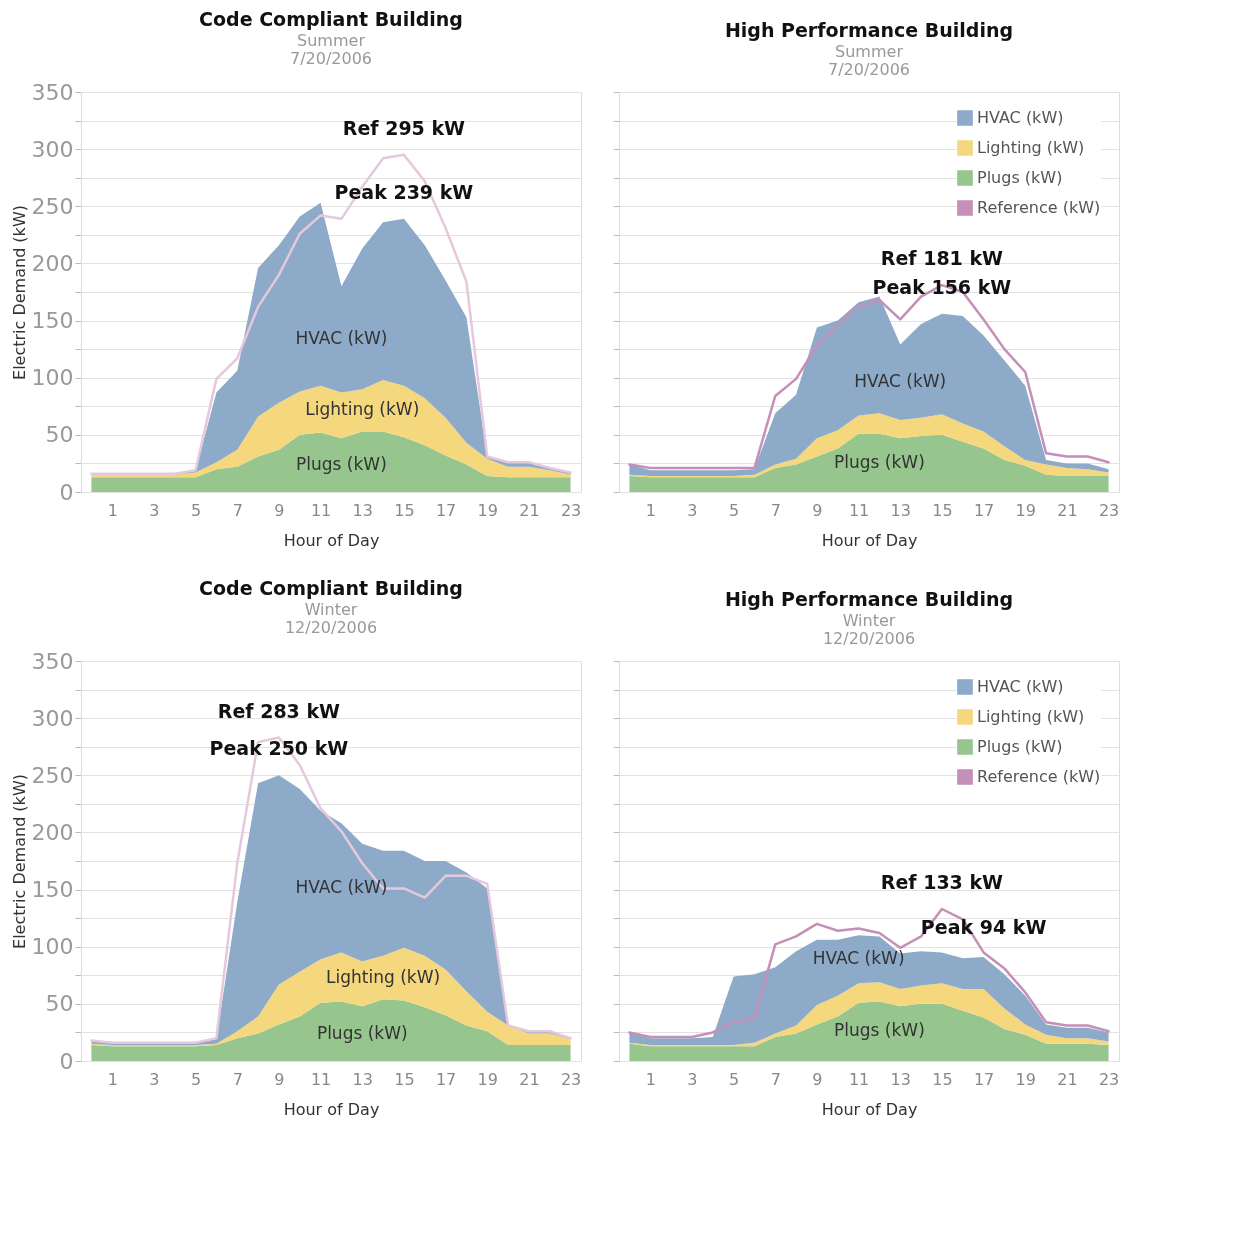 The width and height of the screenshot is (1255, 1253). Describe the element at coordinates (983, 926) in the screenshot. I see `annotation: Peak 94 kW` at that location.